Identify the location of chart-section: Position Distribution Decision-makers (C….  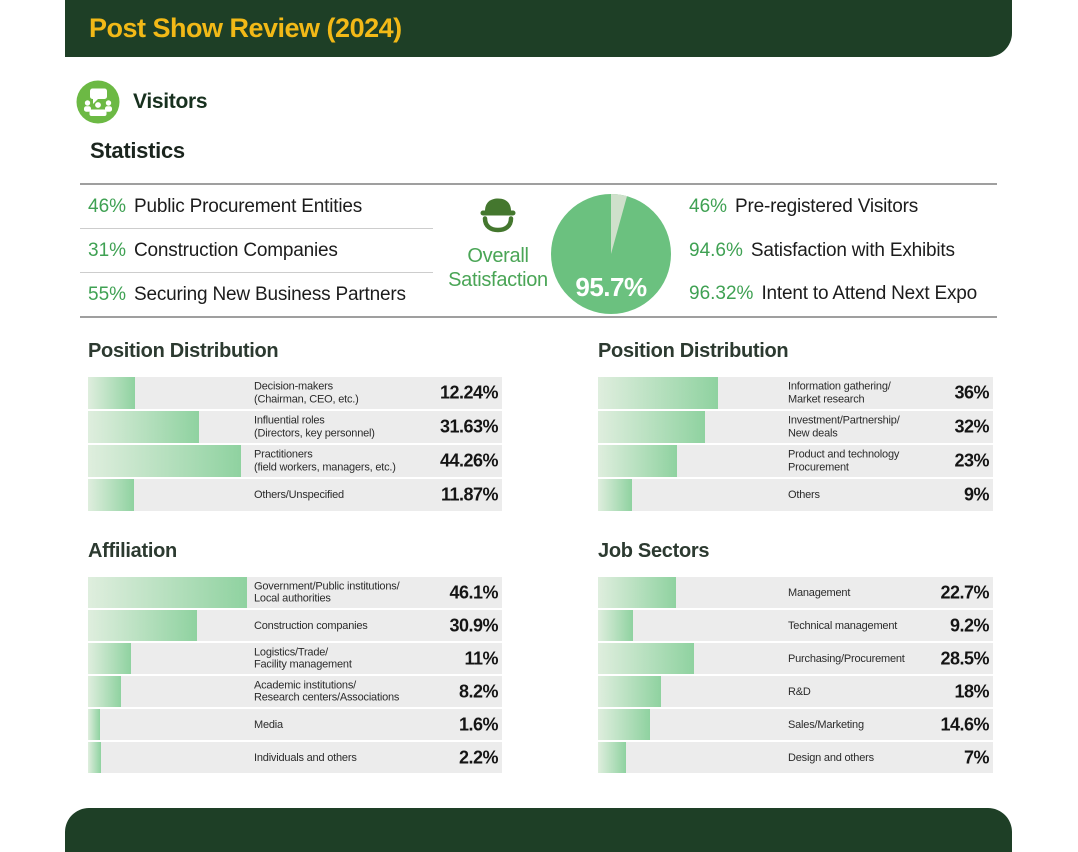
(295, 424).